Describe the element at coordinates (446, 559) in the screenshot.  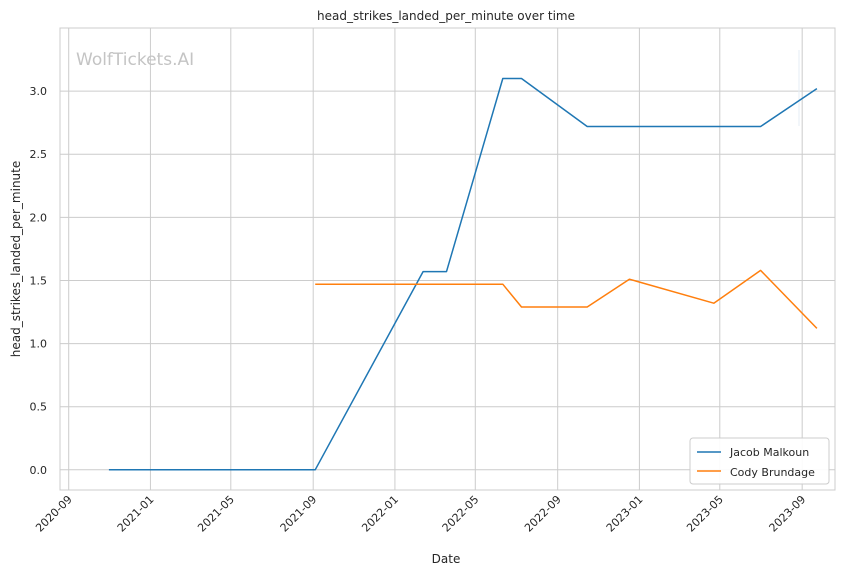
I see `x-axis-label: Date` at that location.